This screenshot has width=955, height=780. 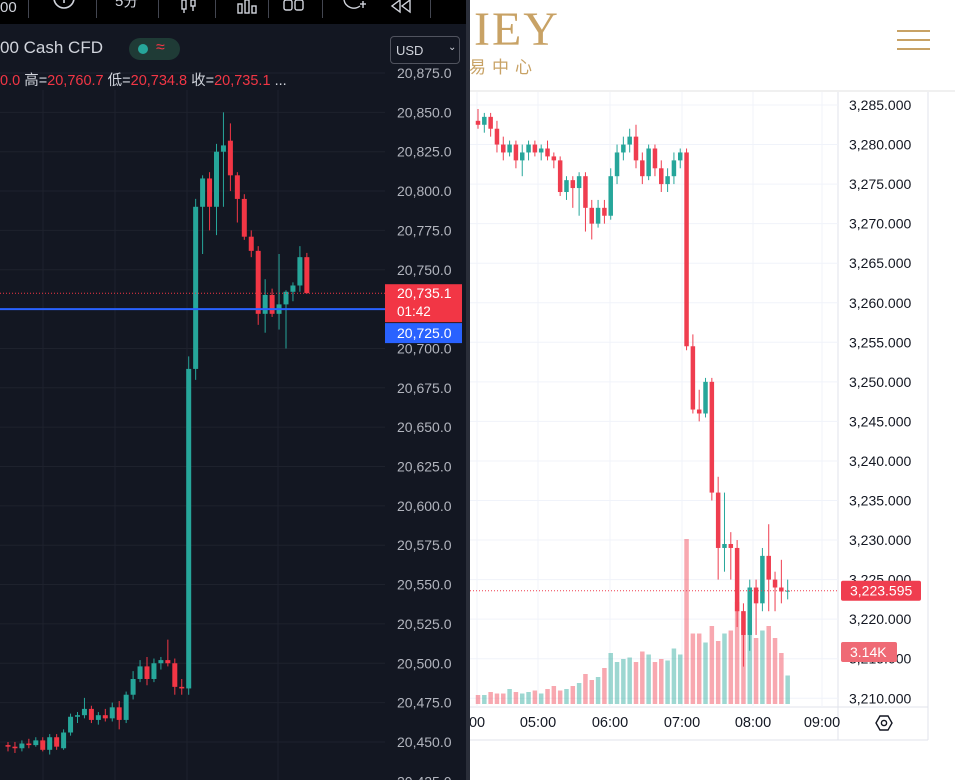 I want to click on y-axis-tick-label: 3,285.000, so click(x=880, y=105).